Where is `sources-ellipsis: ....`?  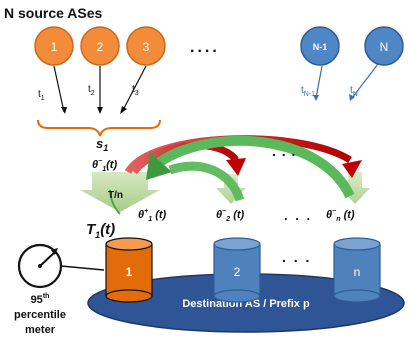
sources-ellipsis: .... is located at coordinates (205, 47).